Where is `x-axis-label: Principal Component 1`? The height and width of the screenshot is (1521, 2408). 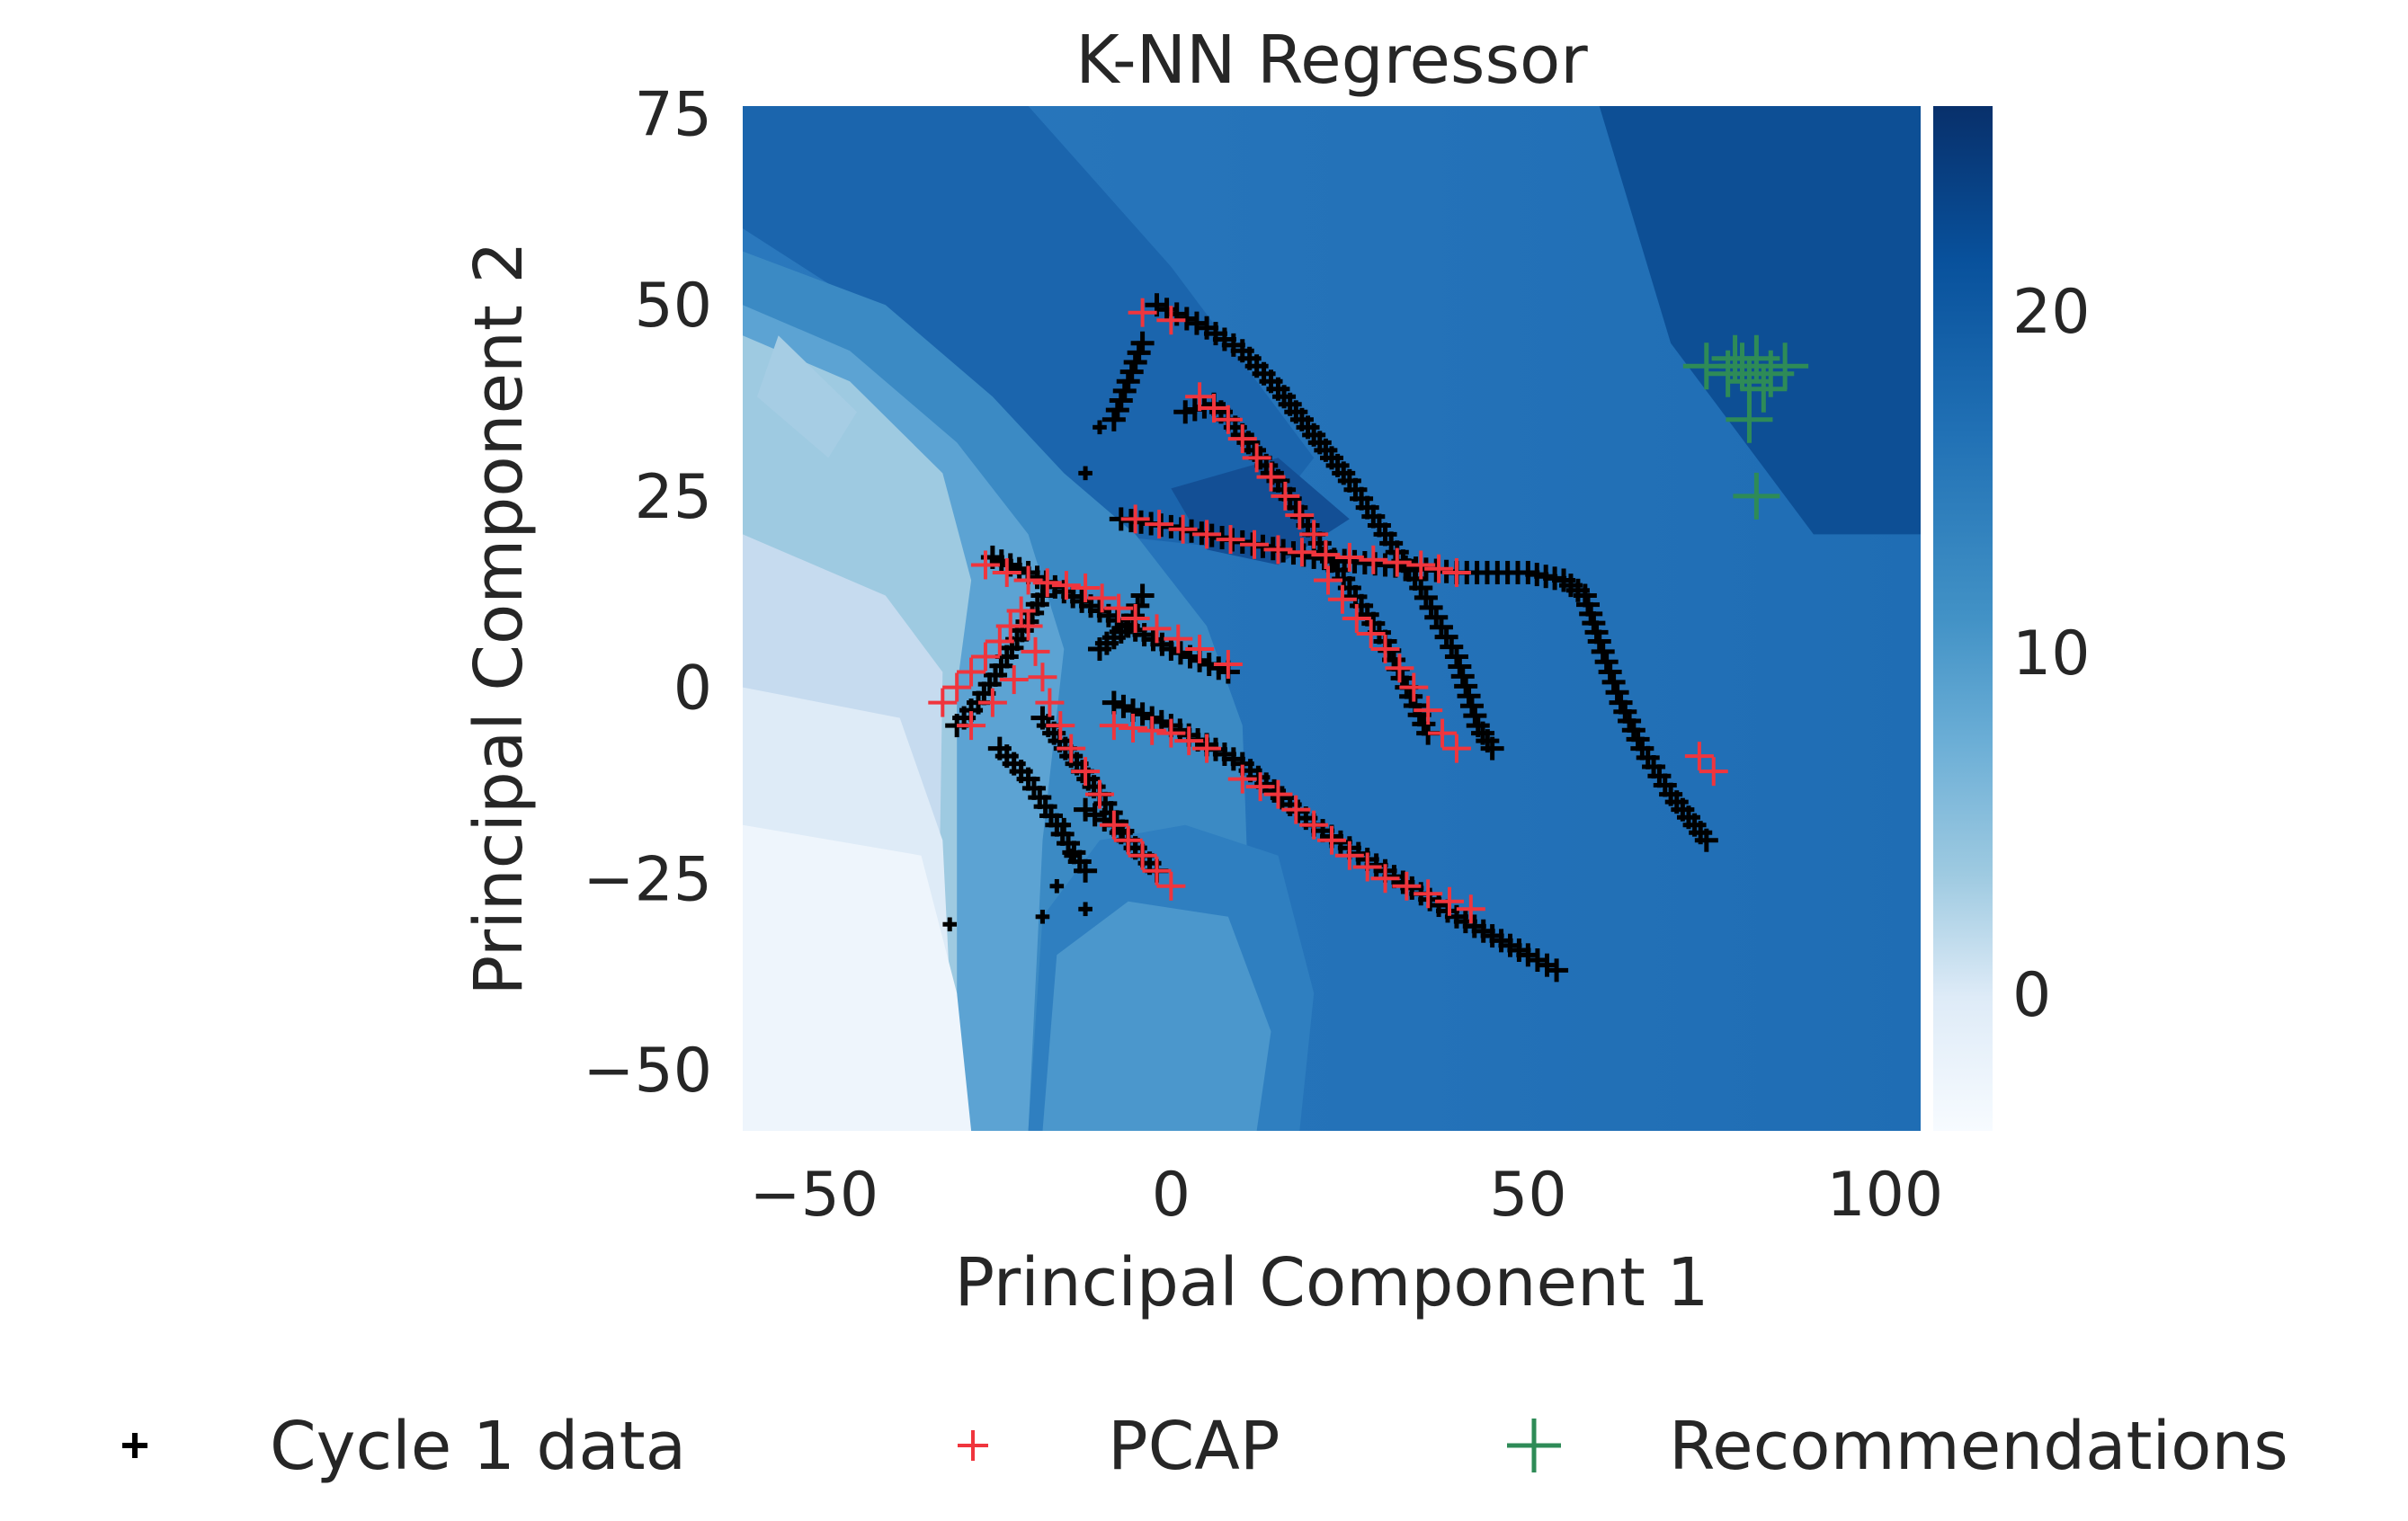 x-axis-label: Principal Component 1 is located at coordinates (1331, 1282).